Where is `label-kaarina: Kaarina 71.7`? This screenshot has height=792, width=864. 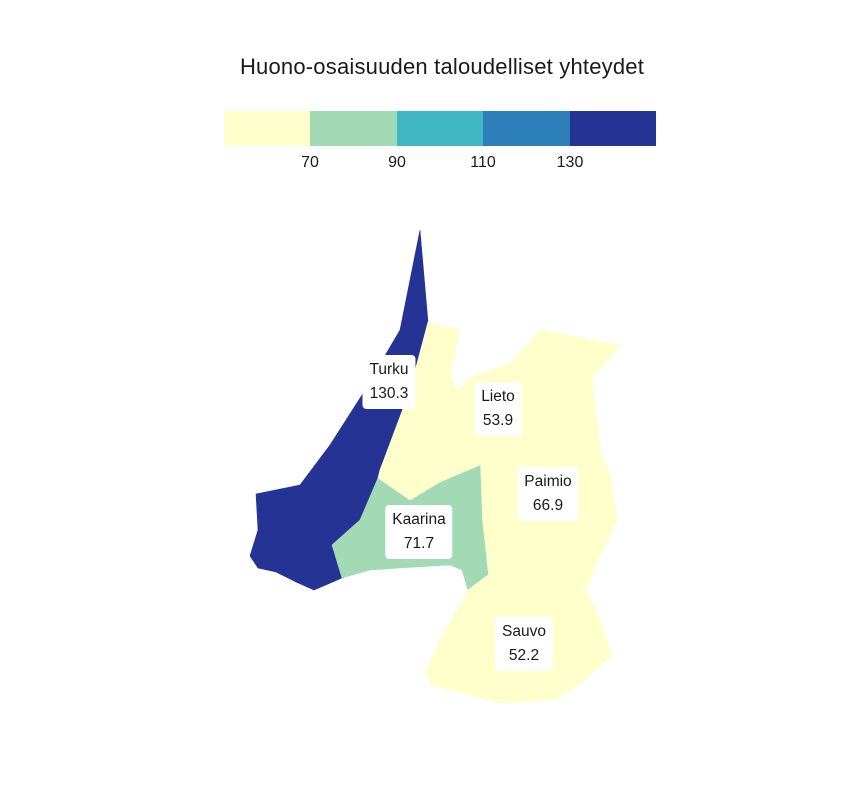
label-kaarina: Kaarina 71.7 is located at coordinates (419, 532).